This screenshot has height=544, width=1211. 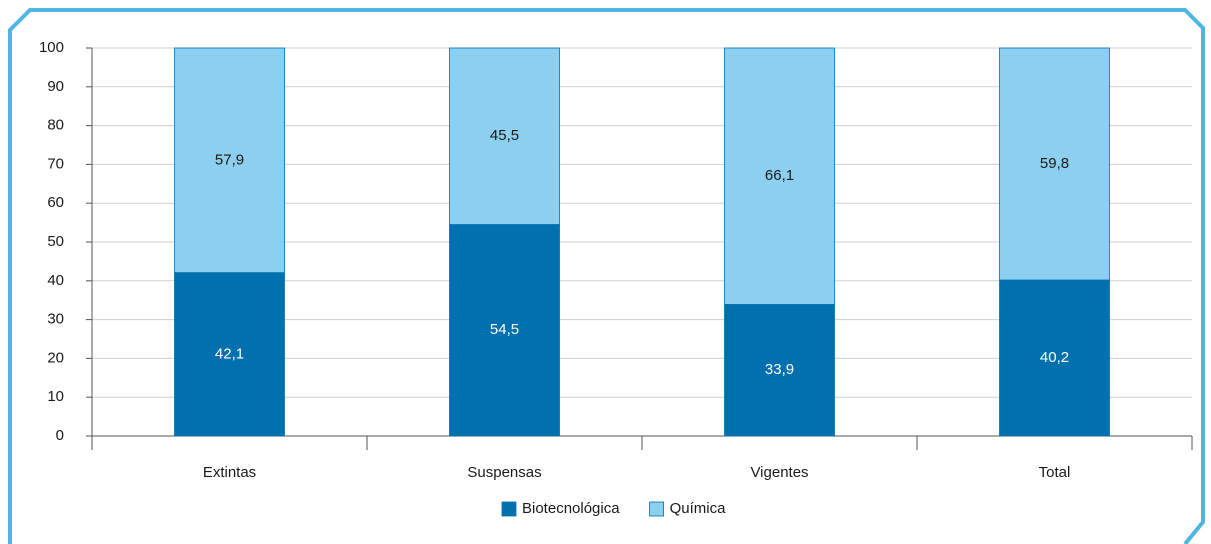 I want to click on data-label: 66,1, so click(x=779, y=175).